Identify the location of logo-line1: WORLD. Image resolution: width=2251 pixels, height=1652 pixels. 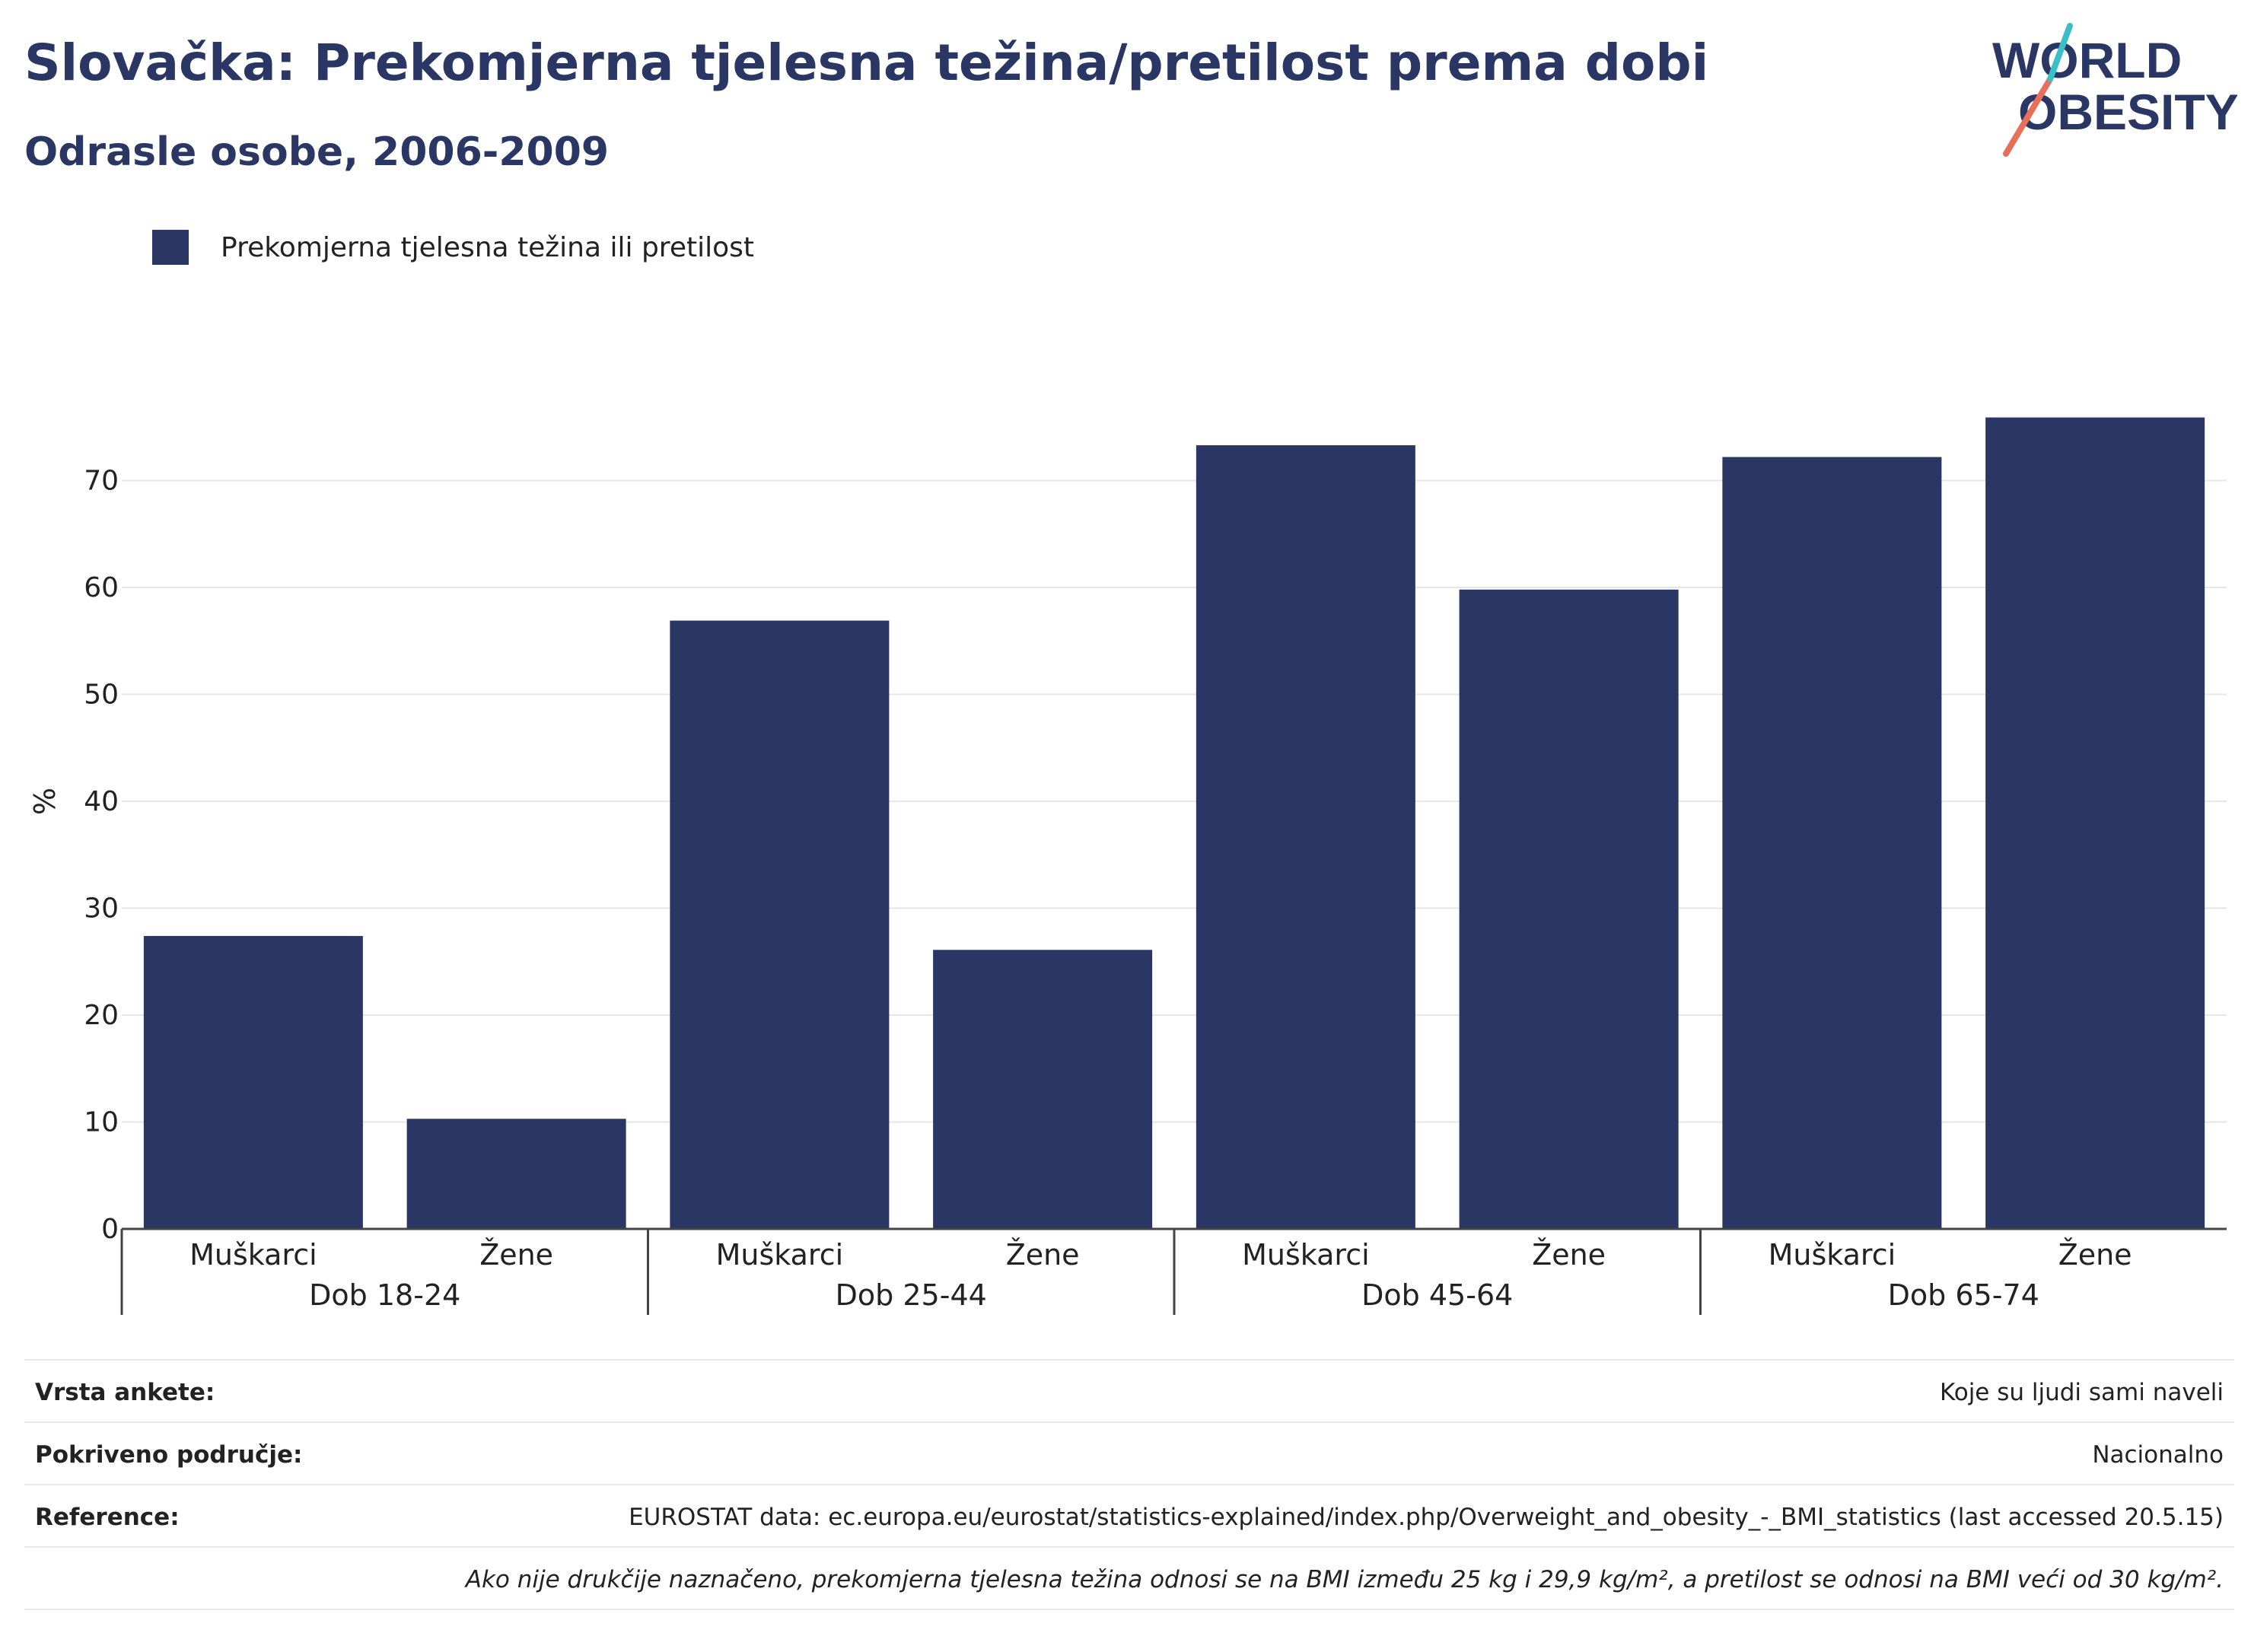
(2087, 60).